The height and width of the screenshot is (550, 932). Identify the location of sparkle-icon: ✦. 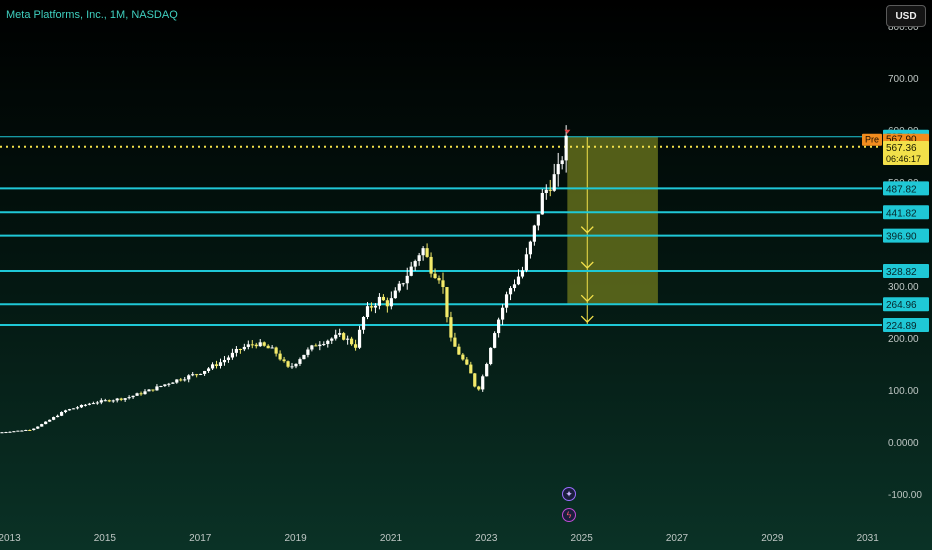
(569, 494).